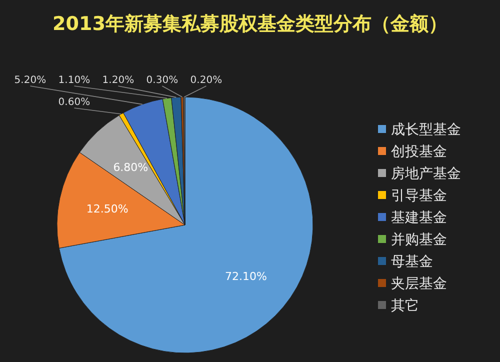 The image size is (500, 362). What do you see at coordinates (74, 80) in the screenshot?
I see `data-label: 1.10%` at bounding box center [74, 80].